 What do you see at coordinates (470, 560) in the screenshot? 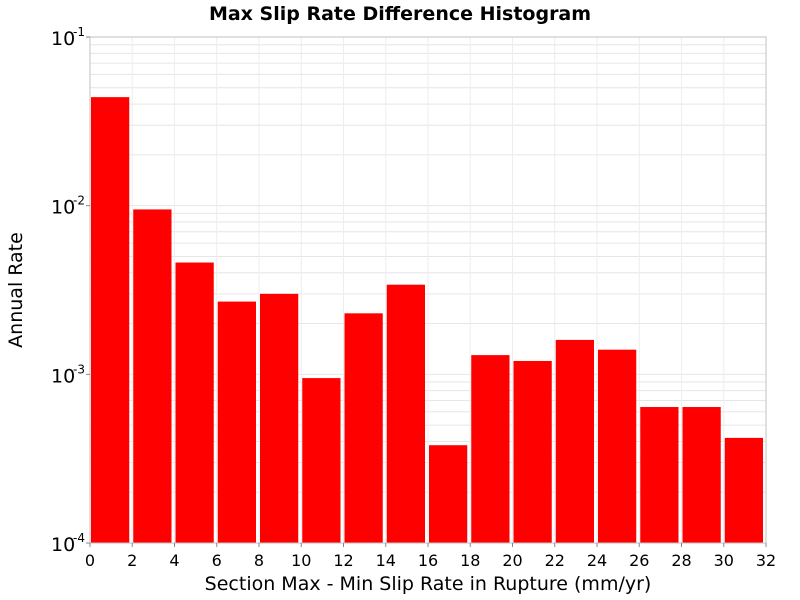
I see `x-tick-label: 18` at bounding box center [470, 560].